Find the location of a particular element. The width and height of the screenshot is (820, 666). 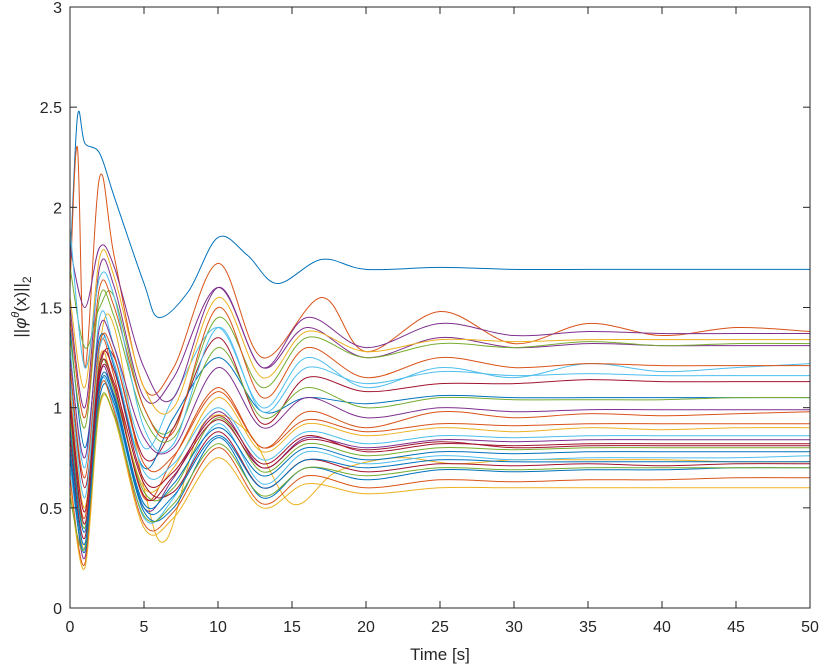

y-tick-label: 2 is located at coordinates (57, 208).